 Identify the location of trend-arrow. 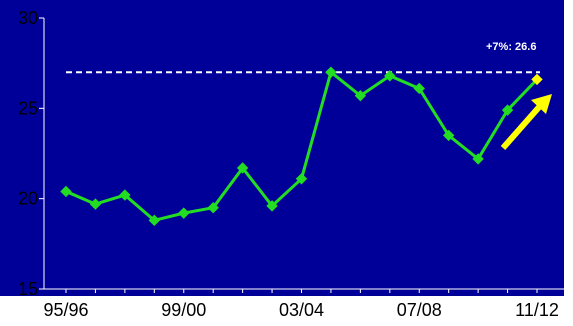
(526, 122).